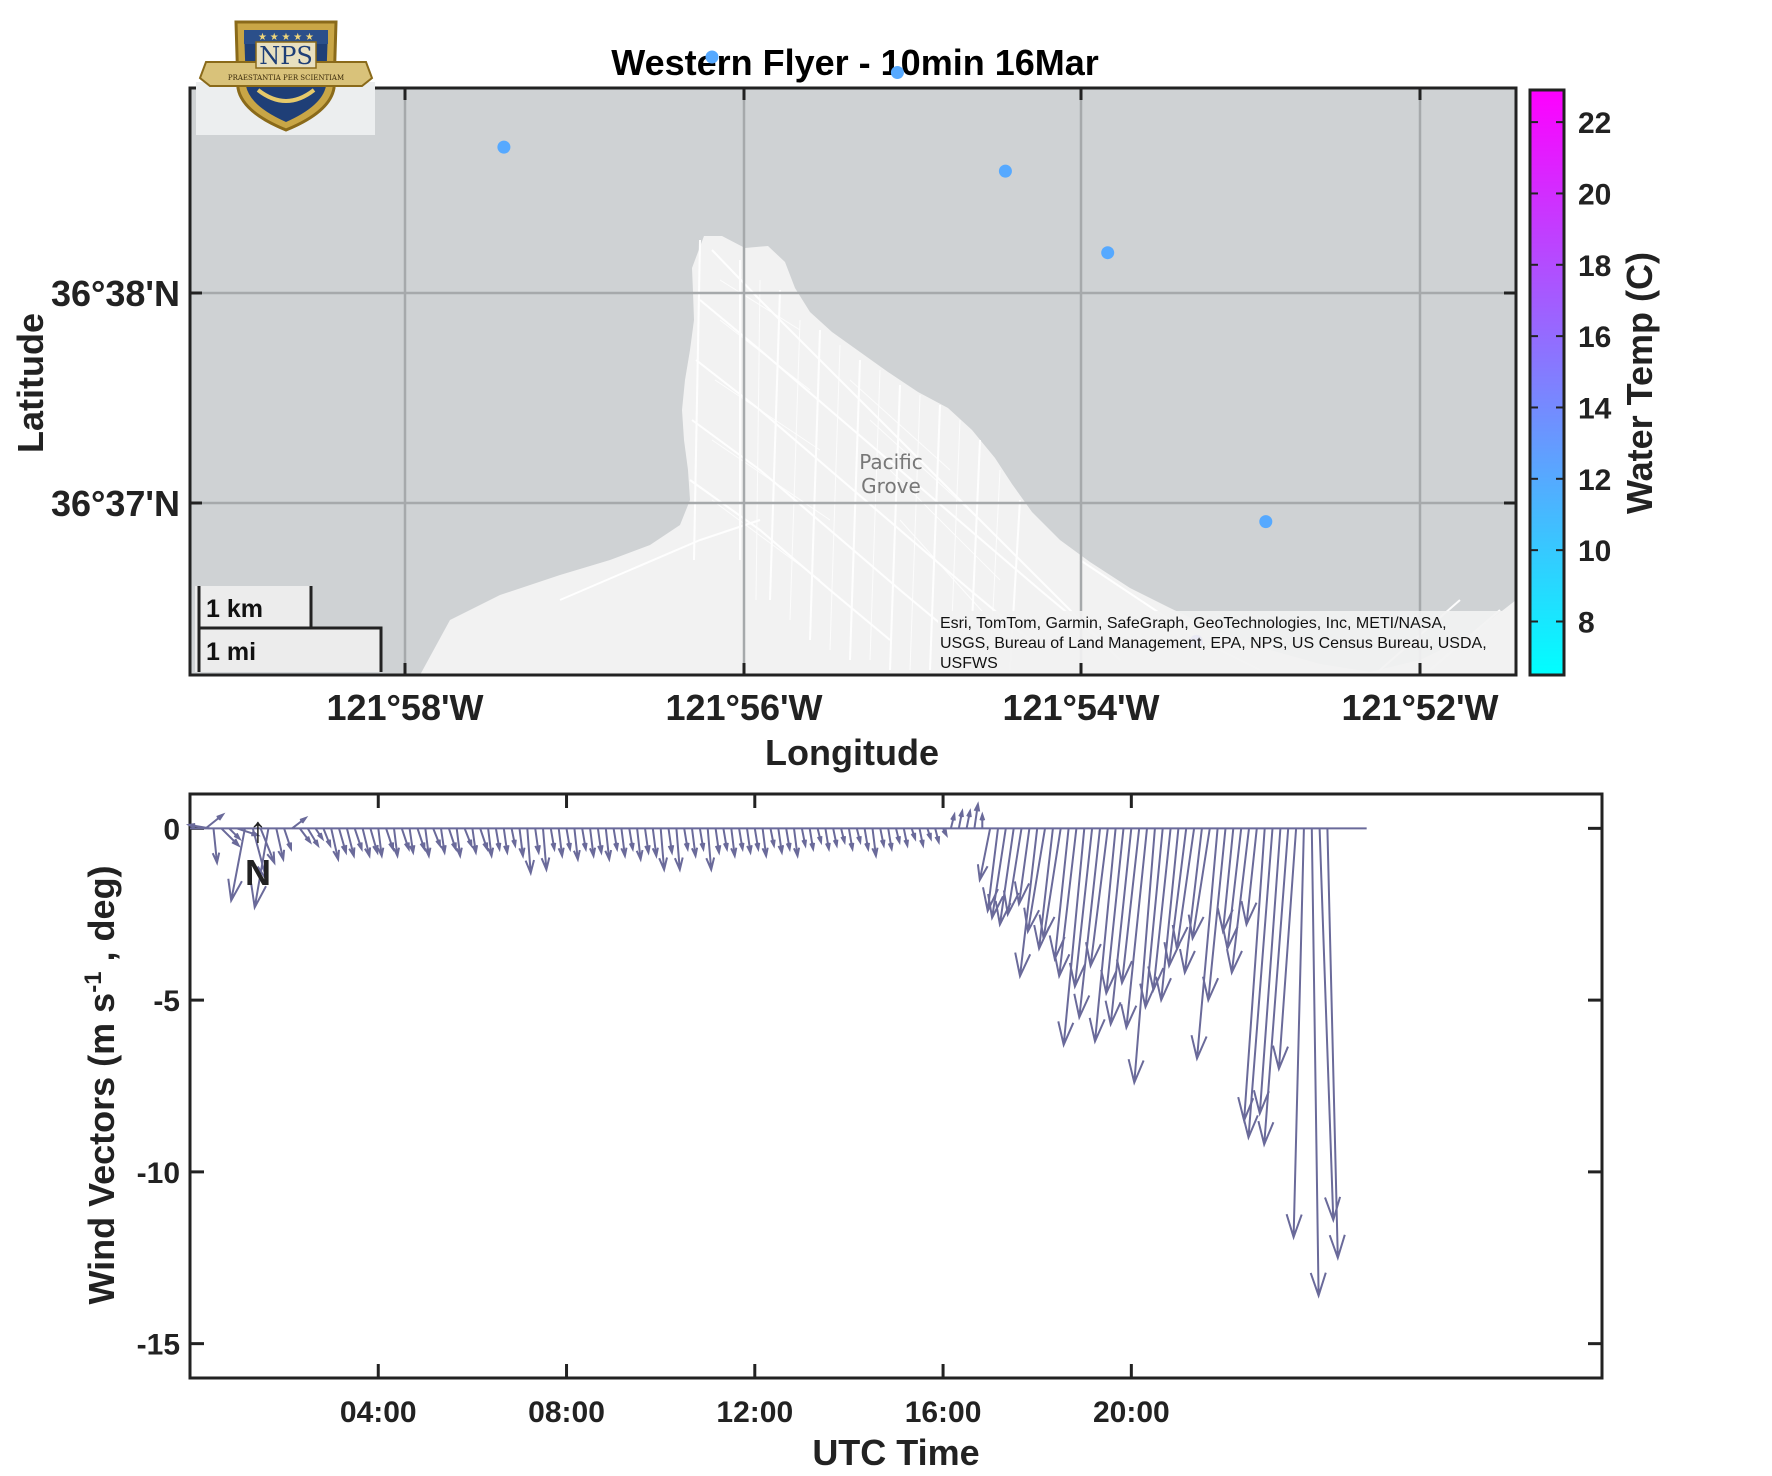  What do you see at coordinates (258, 829) in the screenshot?
I see `north-arrow-icon: ↑` at bounding box center [258, 829].